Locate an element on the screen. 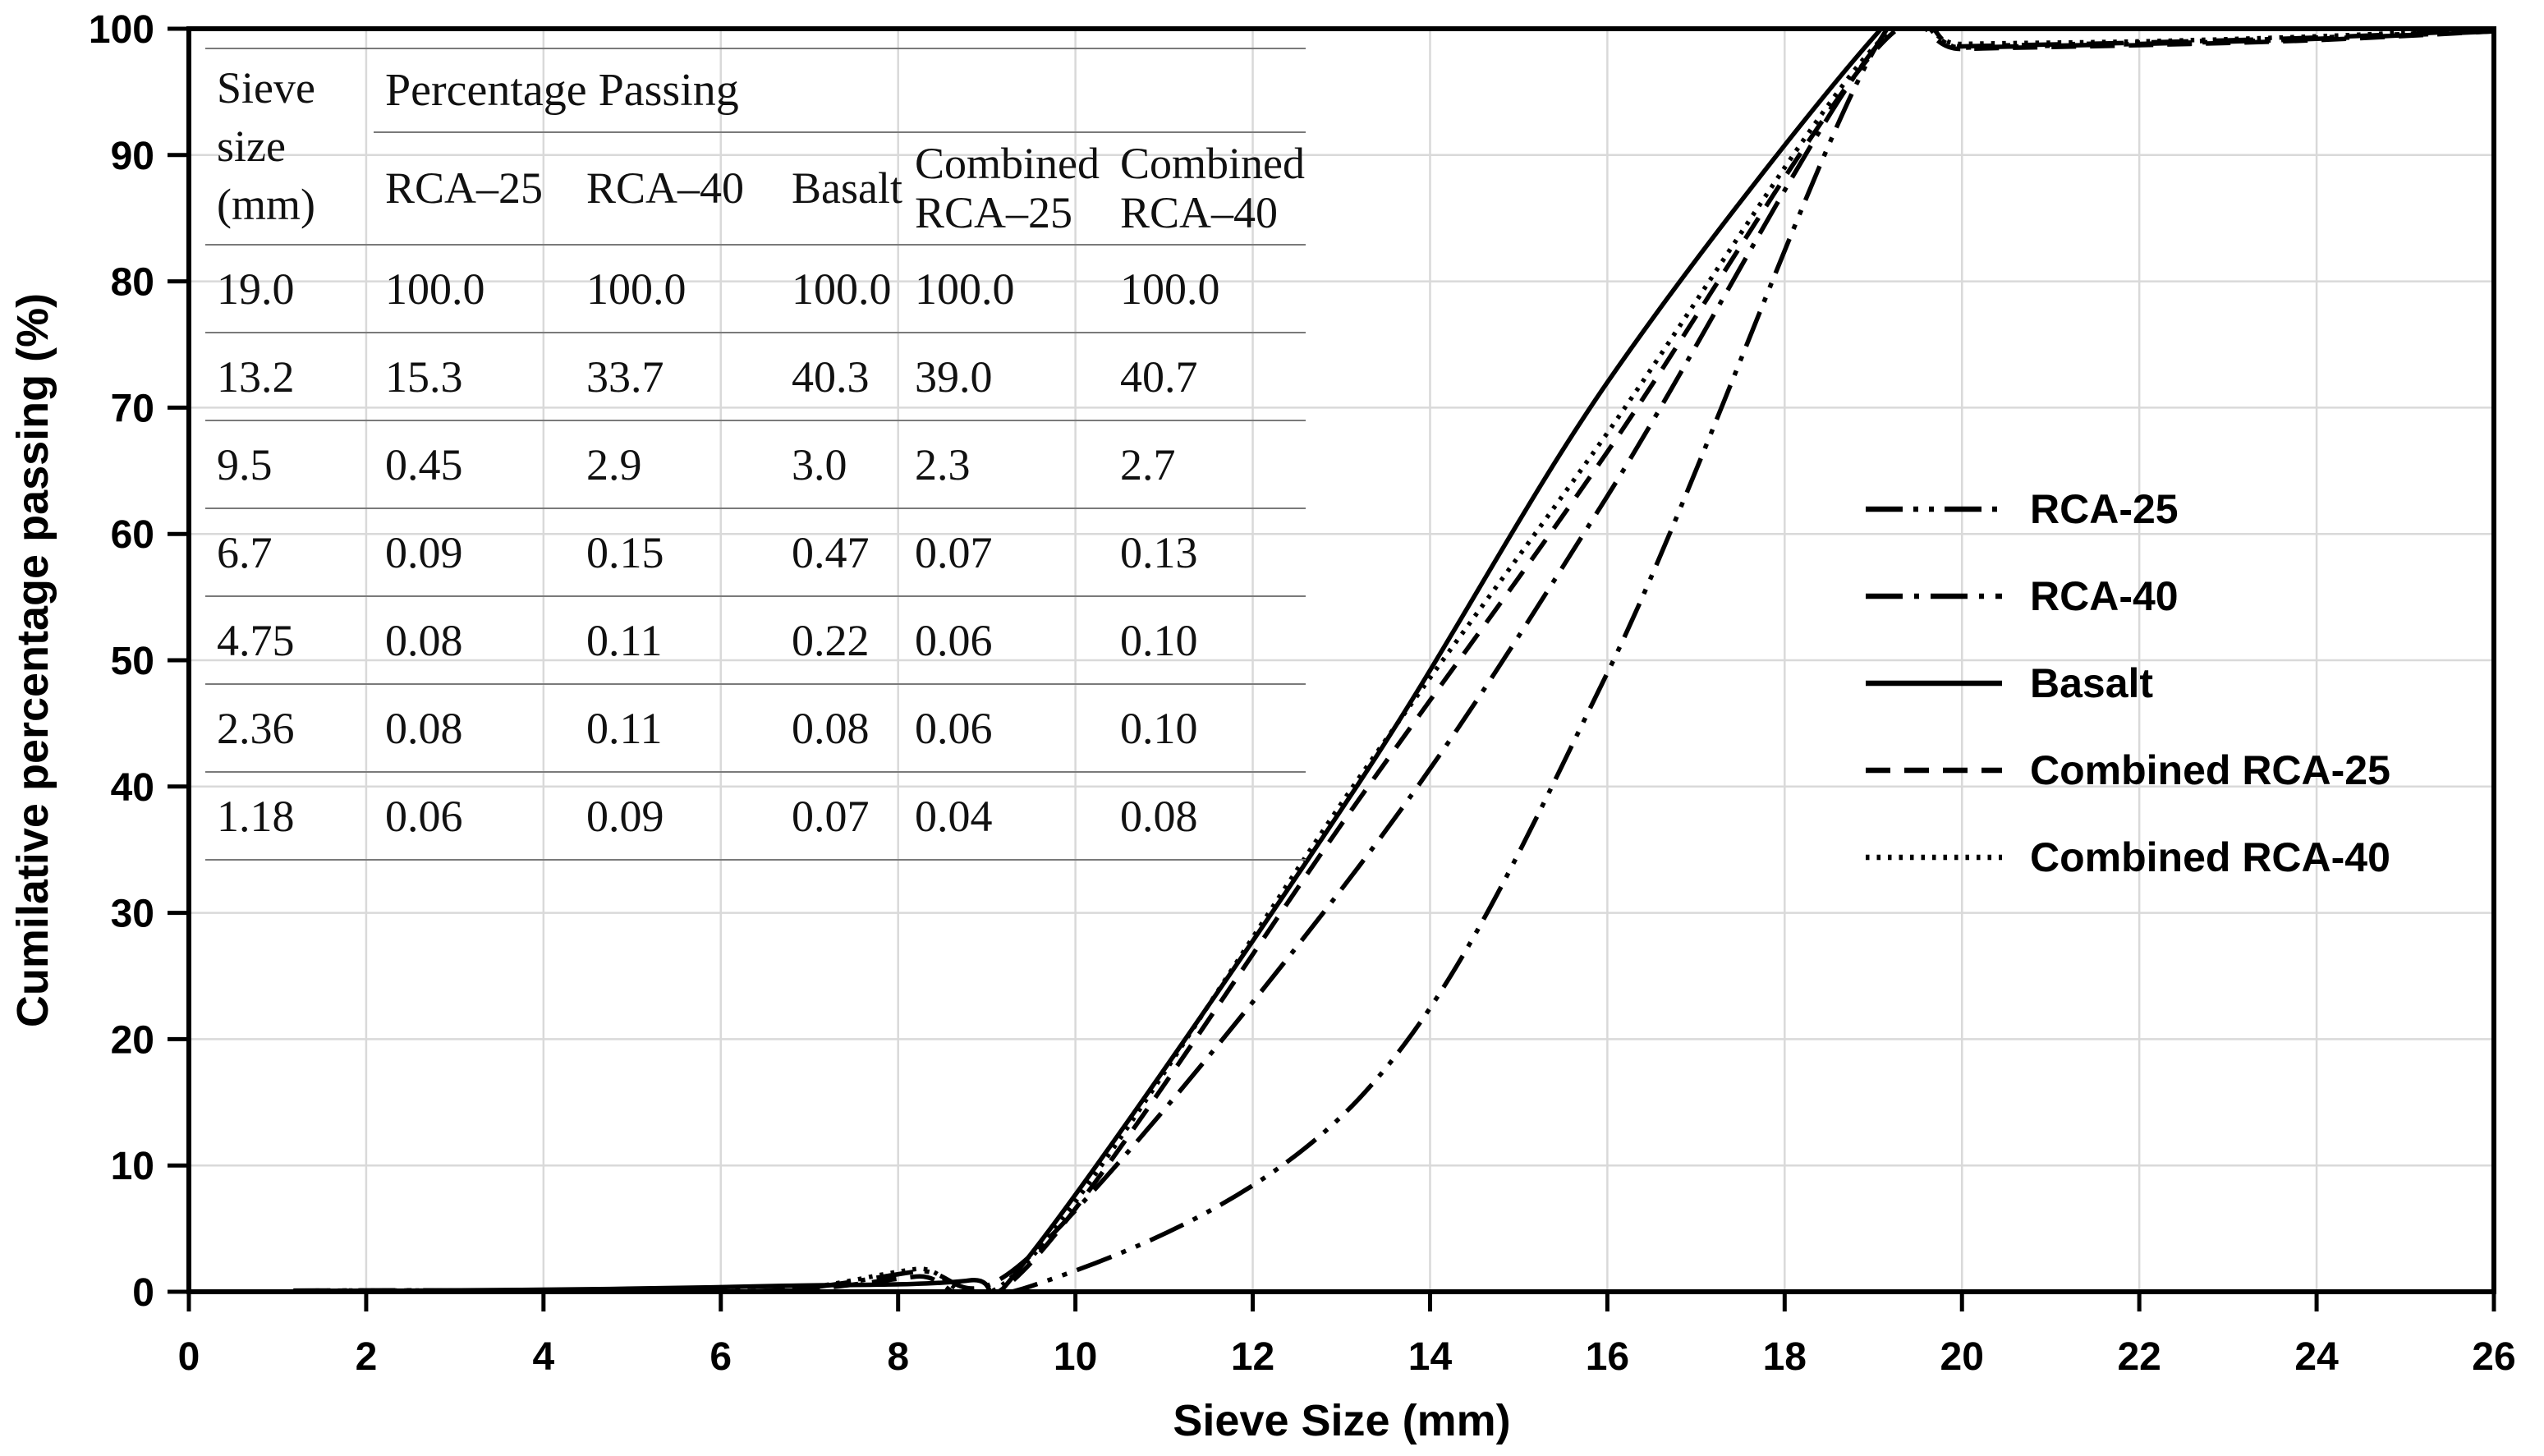 The height and width of the screenshot is (1456, 2544). x-tick-label: 2 is located at coordinates (367, 1357).